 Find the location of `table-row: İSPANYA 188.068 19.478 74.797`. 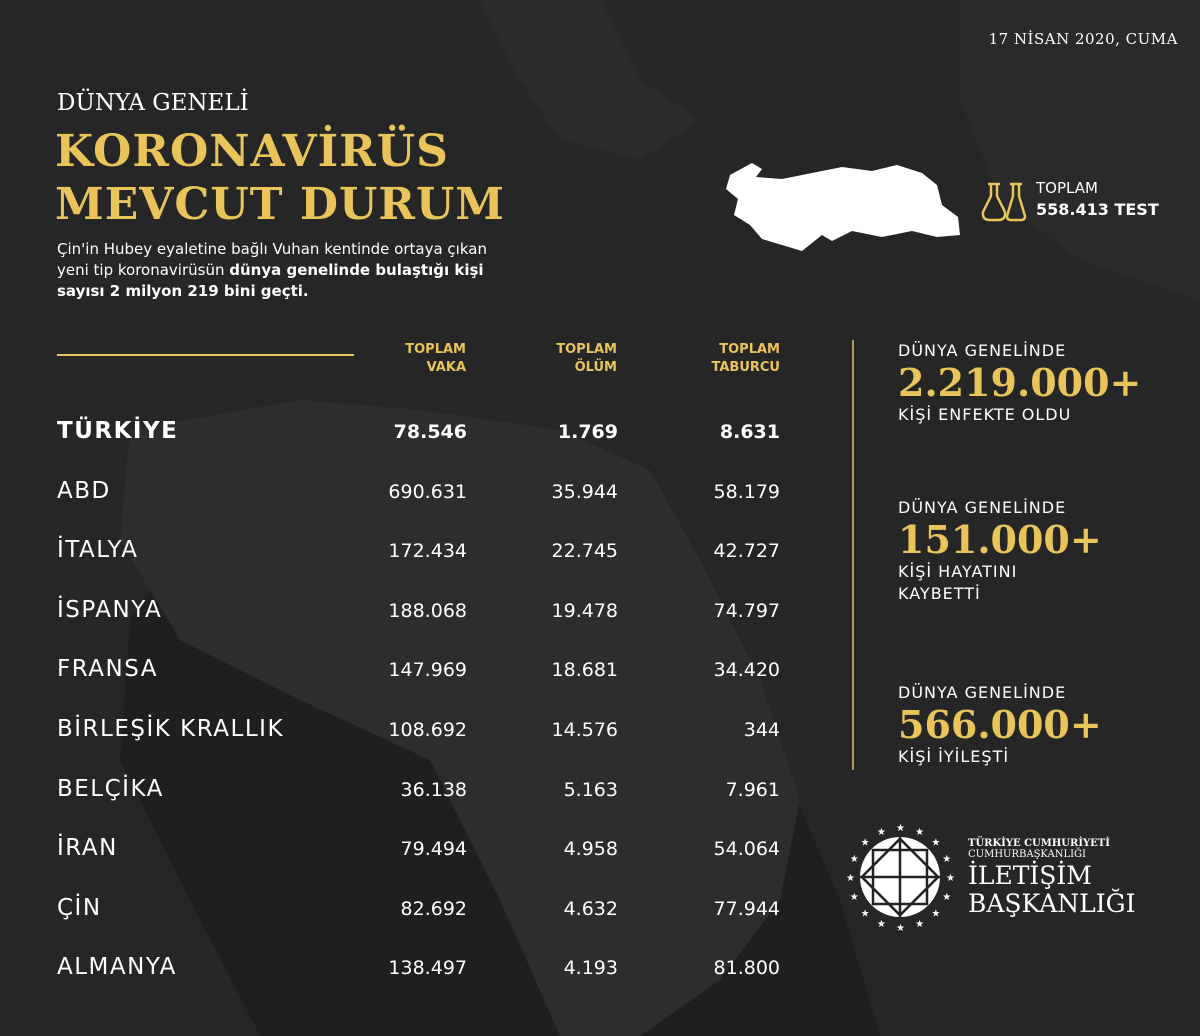

table-row: İSPANYA 188.068 19.478 74.797 is located at coordinates (427, 617).